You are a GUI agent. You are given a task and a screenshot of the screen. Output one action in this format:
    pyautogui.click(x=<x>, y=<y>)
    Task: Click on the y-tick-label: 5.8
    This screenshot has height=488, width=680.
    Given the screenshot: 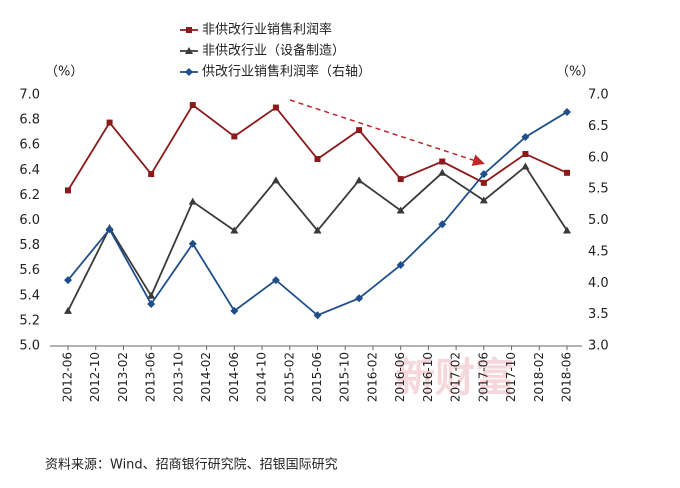 What is the action you would take?
    pyautogui.click(x=29, y=245)
    